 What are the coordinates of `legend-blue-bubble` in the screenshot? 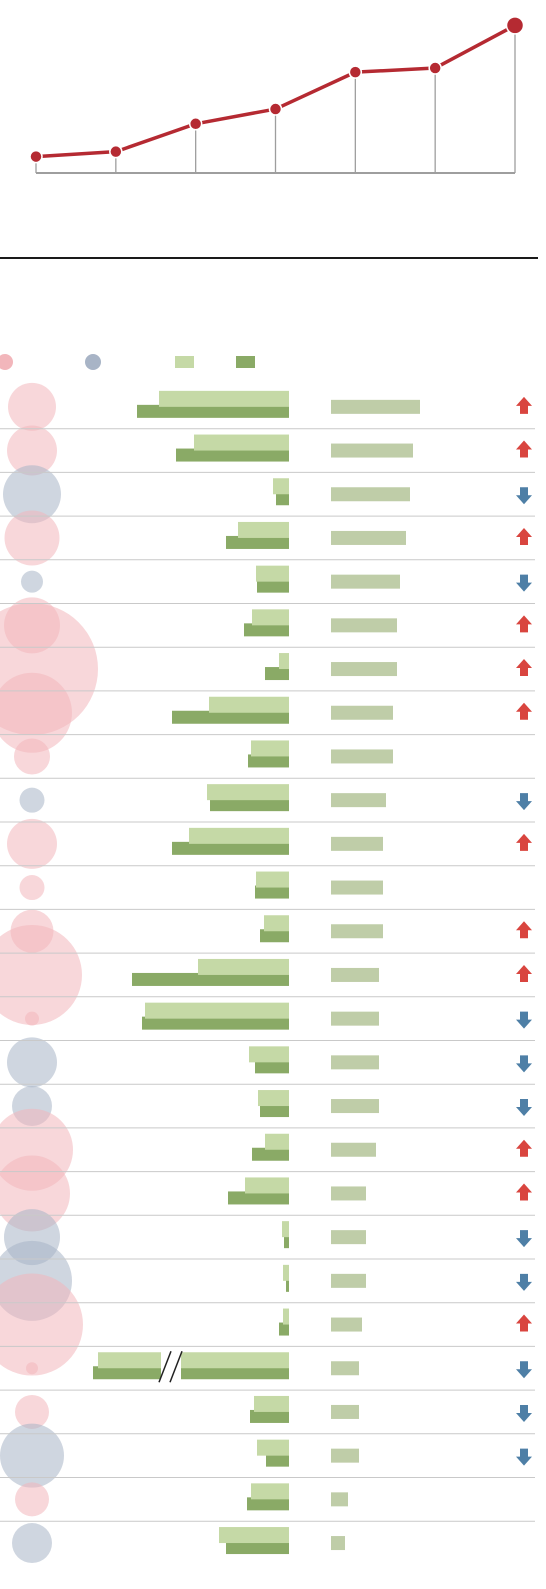 It's located at (93, 362).